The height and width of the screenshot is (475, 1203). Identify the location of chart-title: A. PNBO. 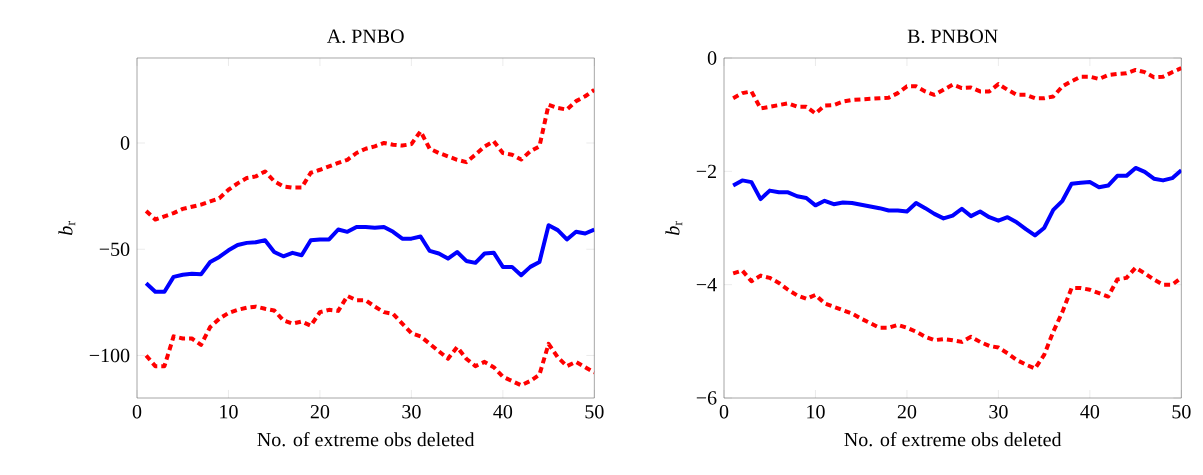
(365, 36).